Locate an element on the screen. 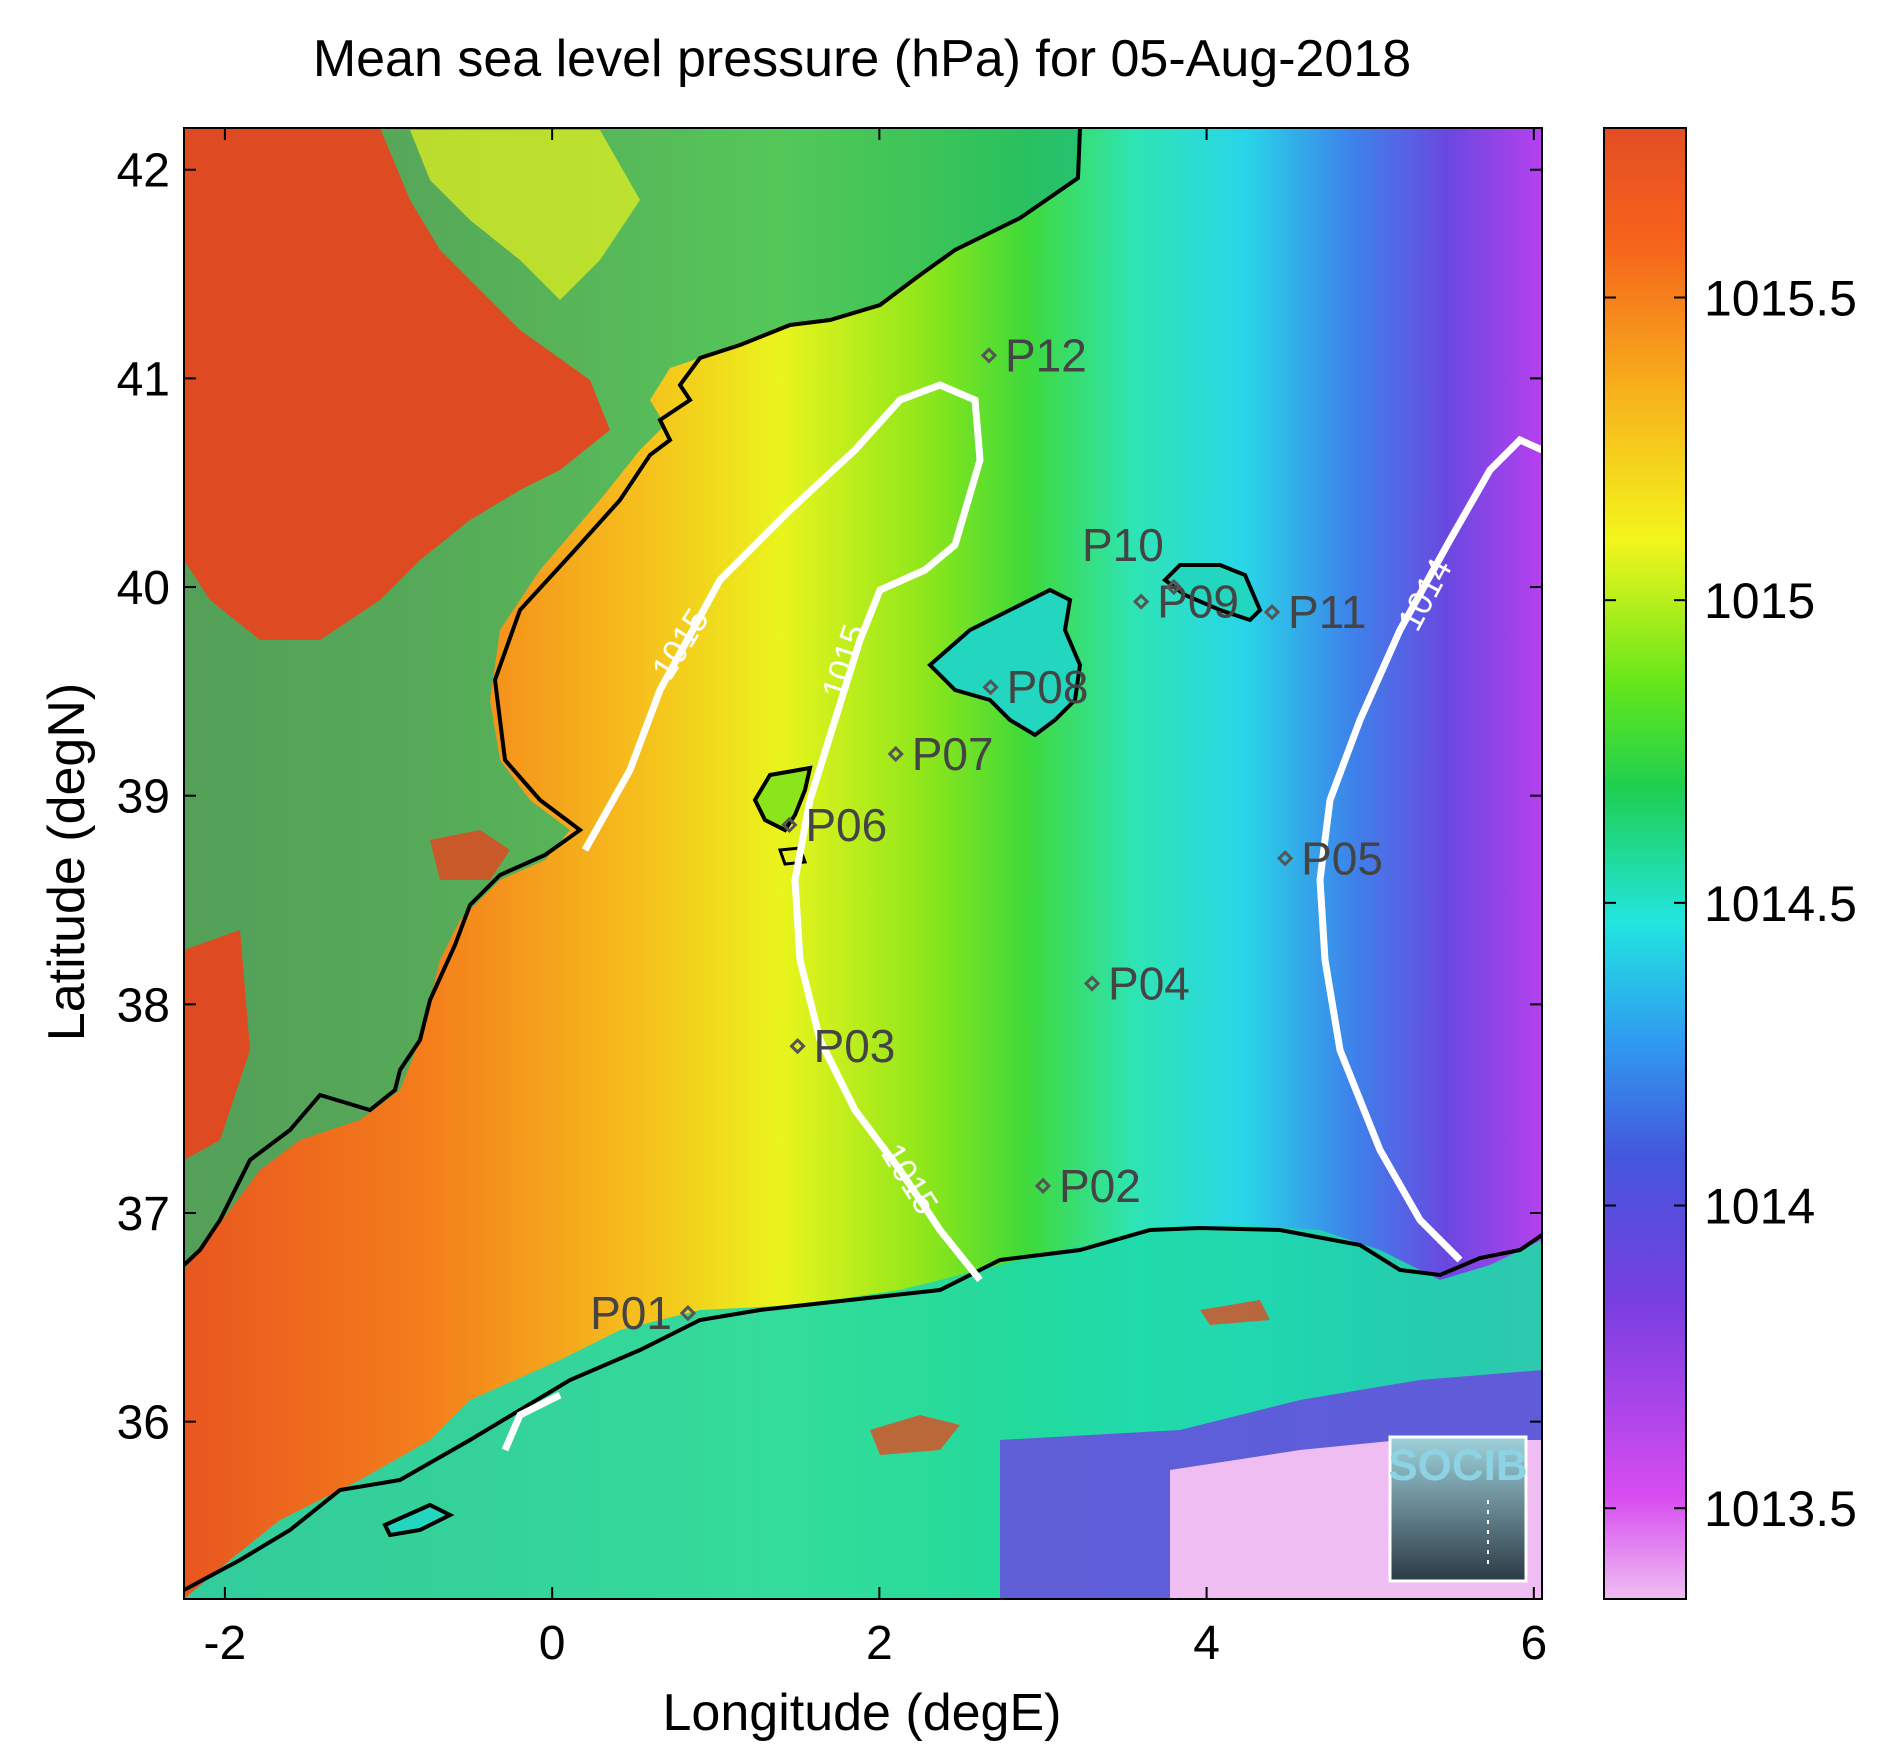  island-mallorca is located at coordinates (1005, 662).